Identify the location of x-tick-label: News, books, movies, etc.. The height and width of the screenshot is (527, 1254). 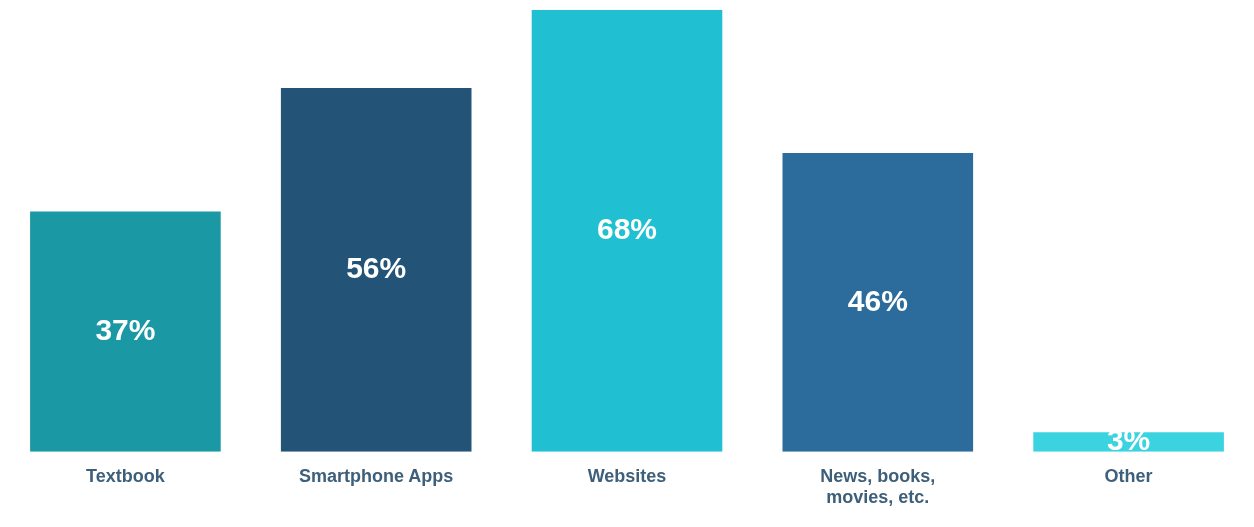
(878, 486).